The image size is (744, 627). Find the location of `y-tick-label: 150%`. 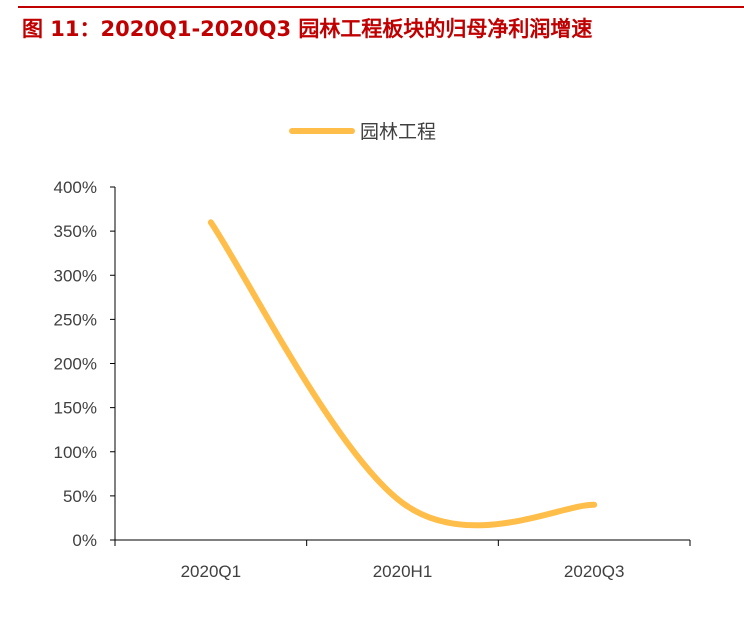

y-tick-label: 150% is located at coordinates (75, 408).